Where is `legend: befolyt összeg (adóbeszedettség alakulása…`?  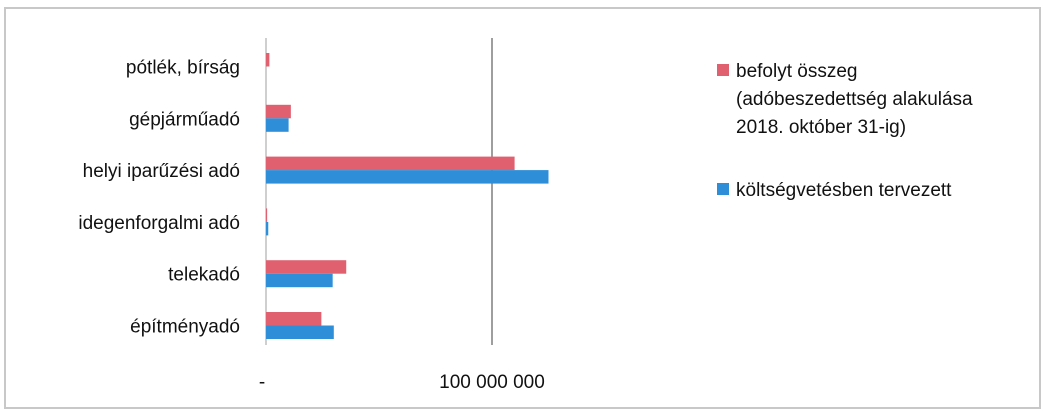
legend: befolyt összeg (adóbeszedettség alakulása… is located at coordinates (845, 131).